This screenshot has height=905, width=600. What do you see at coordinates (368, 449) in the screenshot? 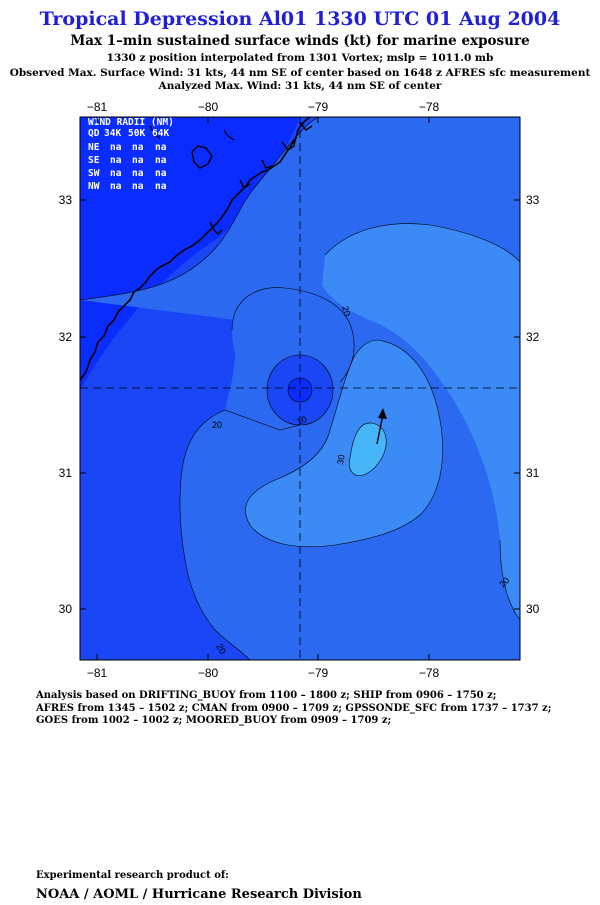
I see `contour-band-30-plus` at bounding box center [368, 449].